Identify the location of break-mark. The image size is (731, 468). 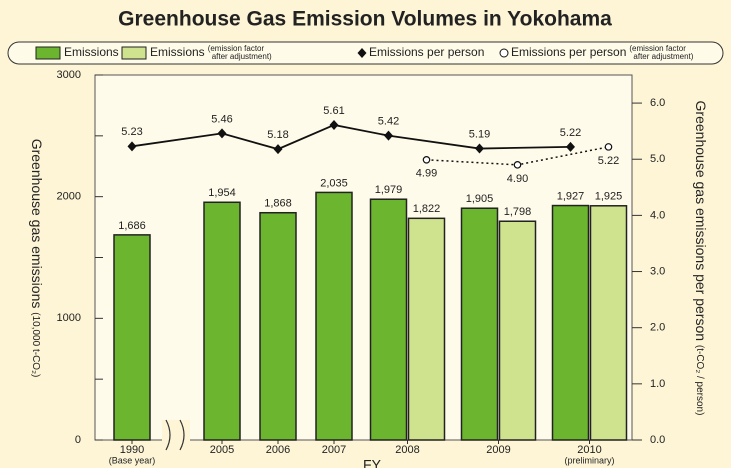
(175, 435).